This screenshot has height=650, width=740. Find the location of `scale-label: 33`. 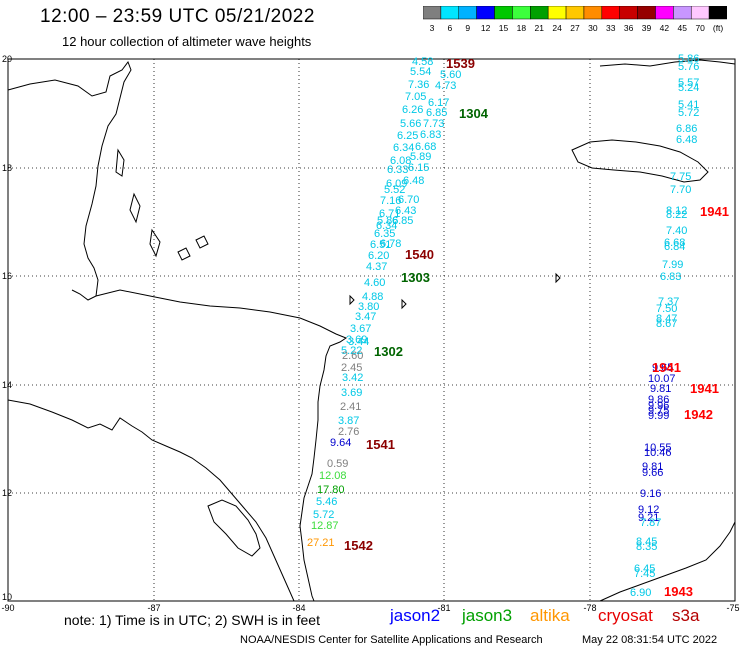

scale-label: 33 is located at coordinates (611, 28).